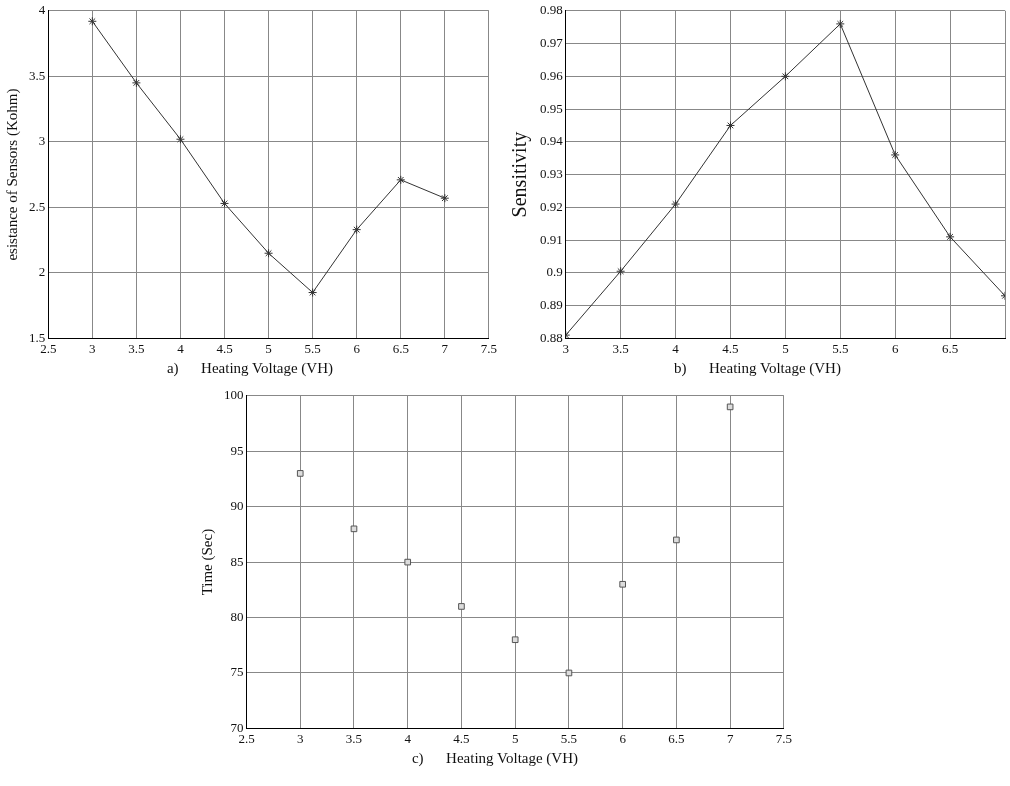 This screenshot has height=786, width=1010. What do you see at coordinates (234, 395) in the screenshot?
I see `y-tick-label: 100` at bounding box center [234, 395].